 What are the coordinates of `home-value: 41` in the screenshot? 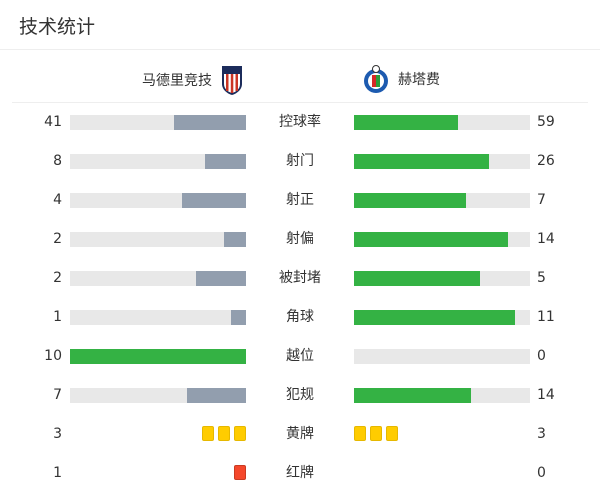 It's located at (53, 122).